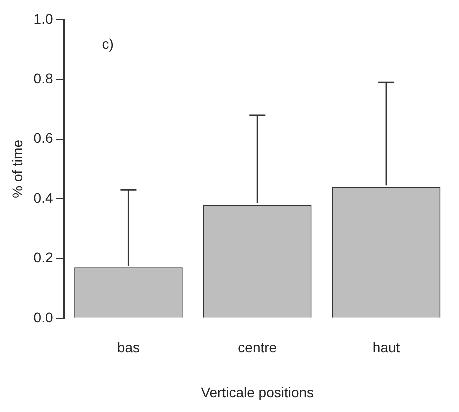 The width and height of the screenshot is (459, 412). I want to click on annotation: c), so click(108, 44).